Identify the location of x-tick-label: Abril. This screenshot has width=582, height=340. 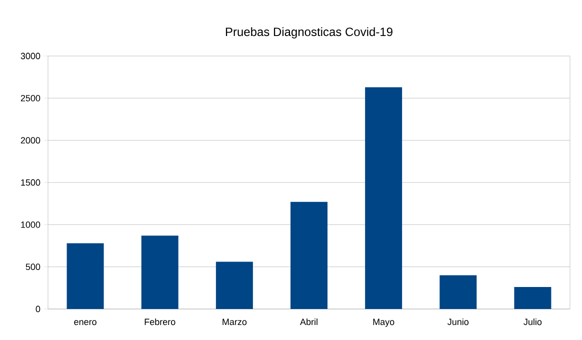
(309, 322).